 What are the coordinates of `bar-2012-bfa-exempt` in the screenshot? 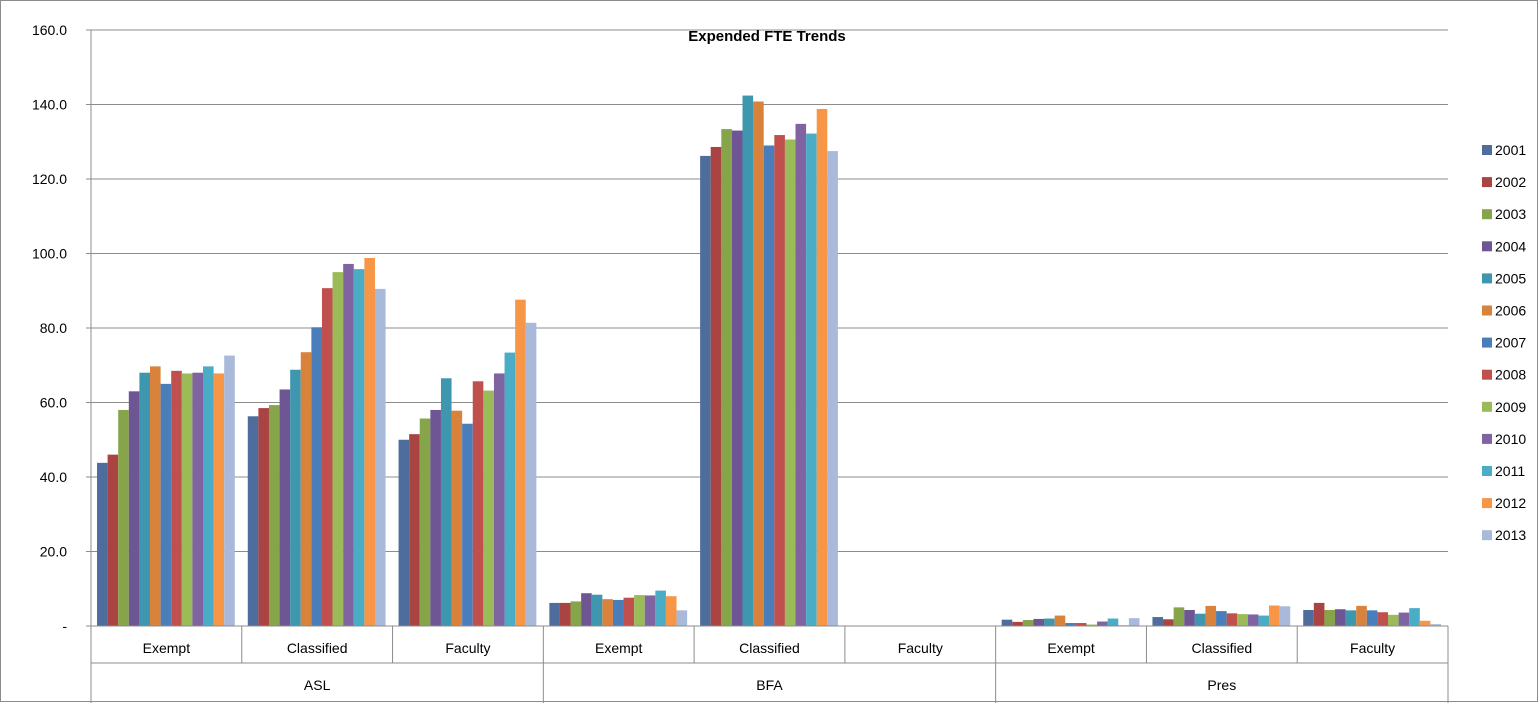 It's located at (671, 611).